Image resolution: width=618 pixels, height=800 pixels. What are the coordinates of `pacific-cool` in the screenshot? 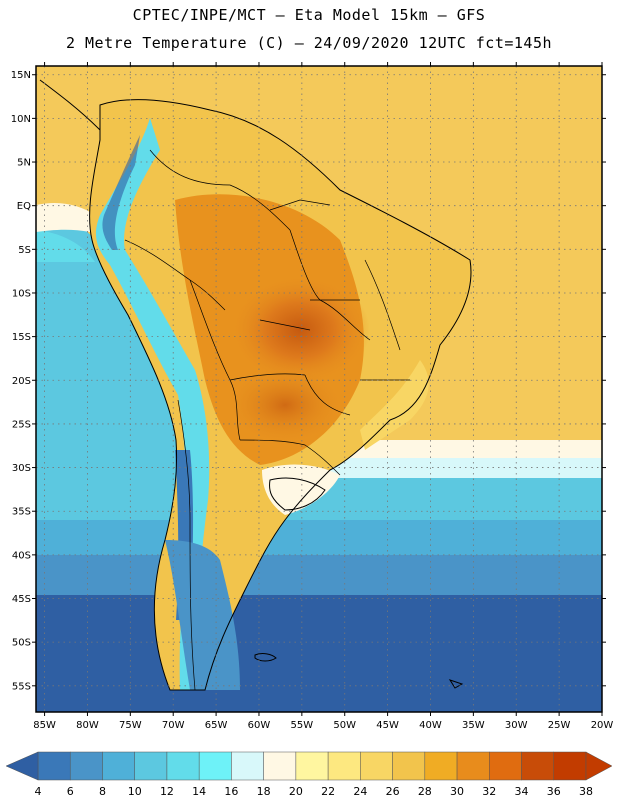 It's located at (125, 366).